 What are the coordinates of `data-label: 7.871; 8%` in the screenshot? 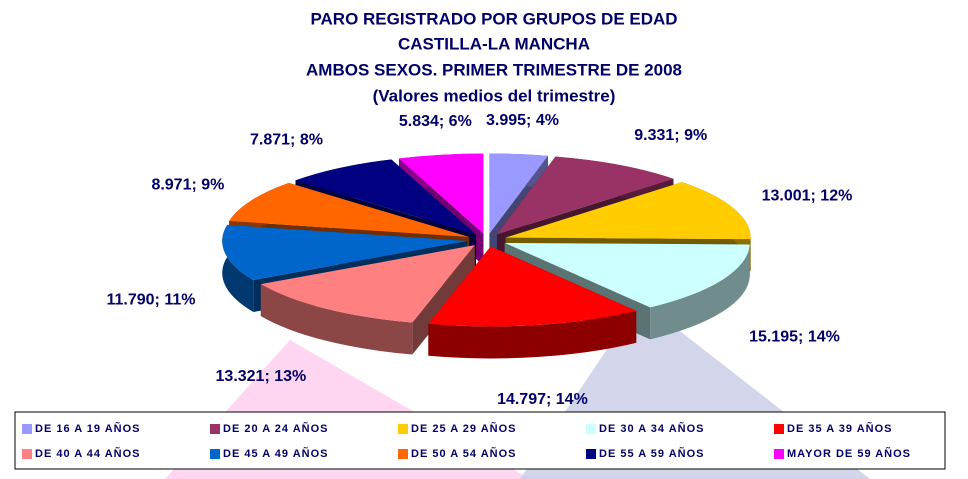 It's located at (286, 139).